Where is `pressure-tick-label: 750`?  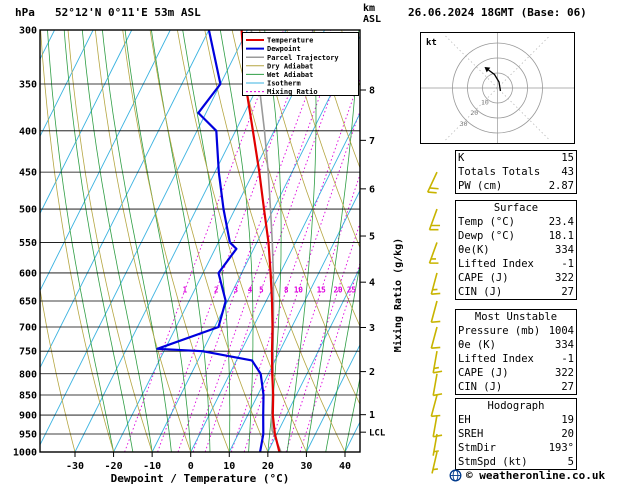 pressure-tick-label: 750 is located at coordinates (28, 352).